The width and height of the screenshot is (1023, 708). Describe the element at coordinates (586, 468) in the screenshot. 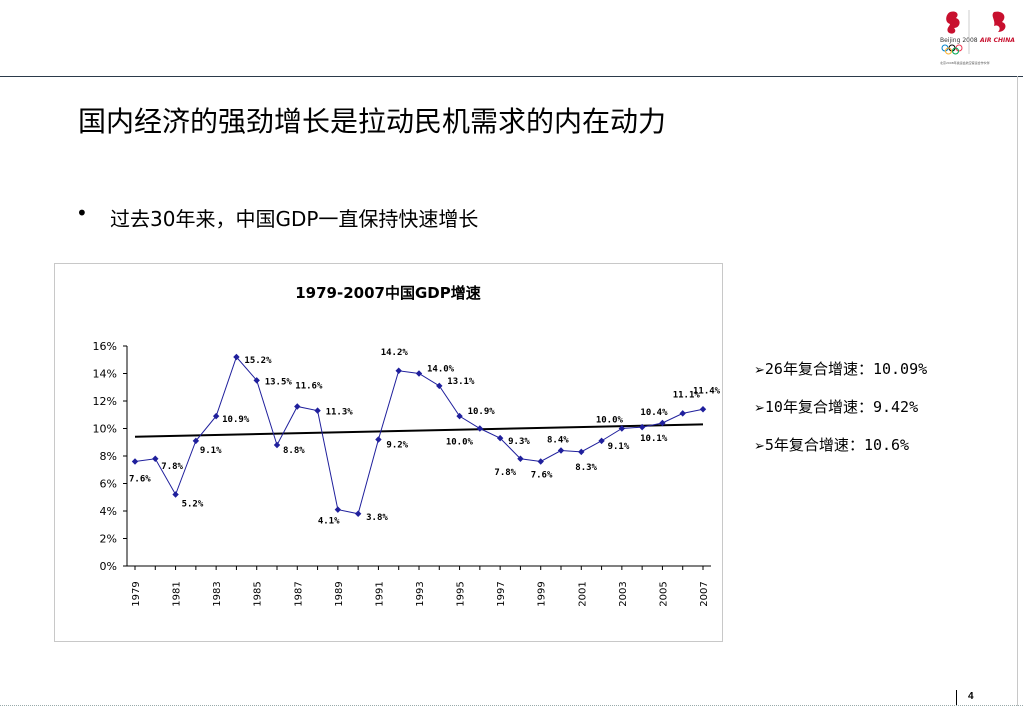

I see `data-label: 8.3%` at that location.